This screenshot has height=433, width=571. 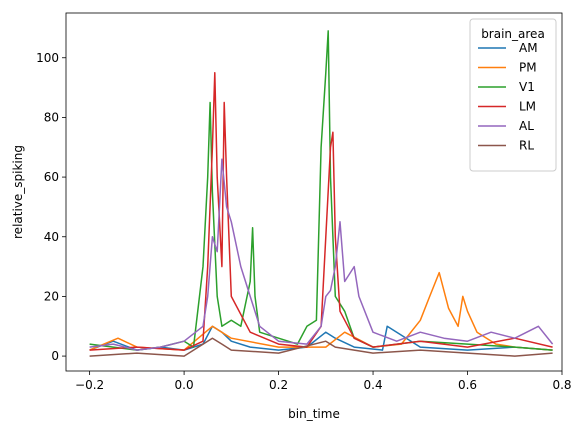 What do you see at coordinates (18, 192) in the screenshot?
I see `y-axis-label: relative_spiking` at bounding box center [18, 192].